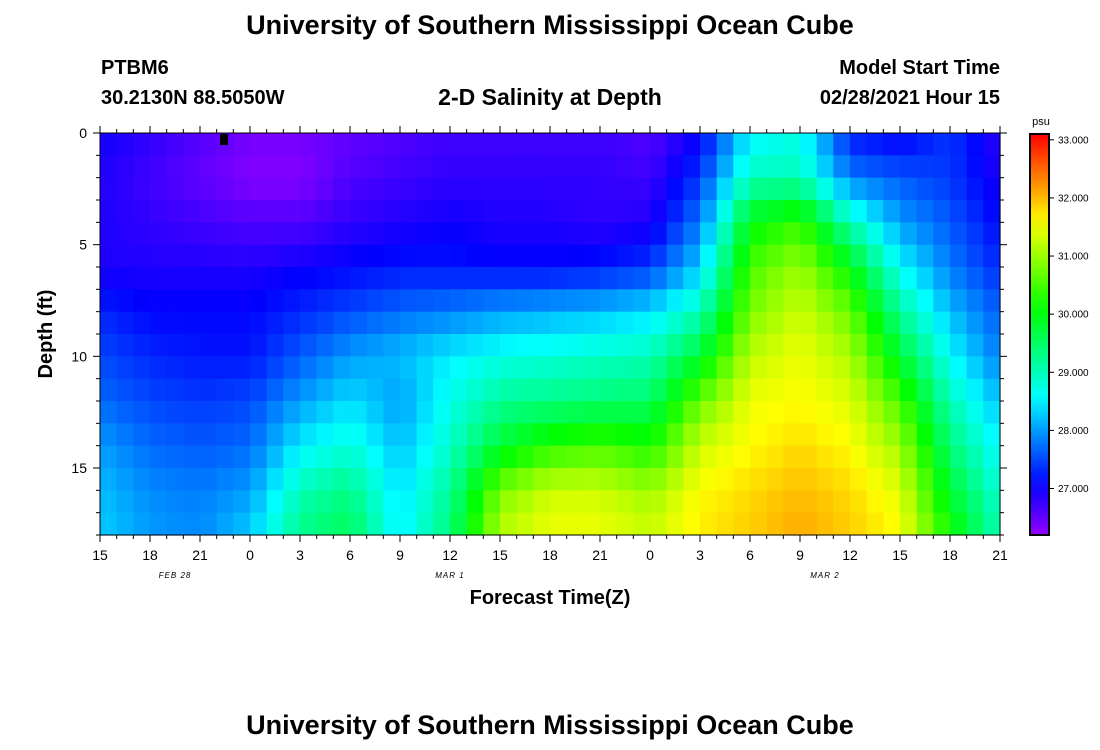  I want to click on colorbar-tick-label: 28.000, so click(1073, 431).